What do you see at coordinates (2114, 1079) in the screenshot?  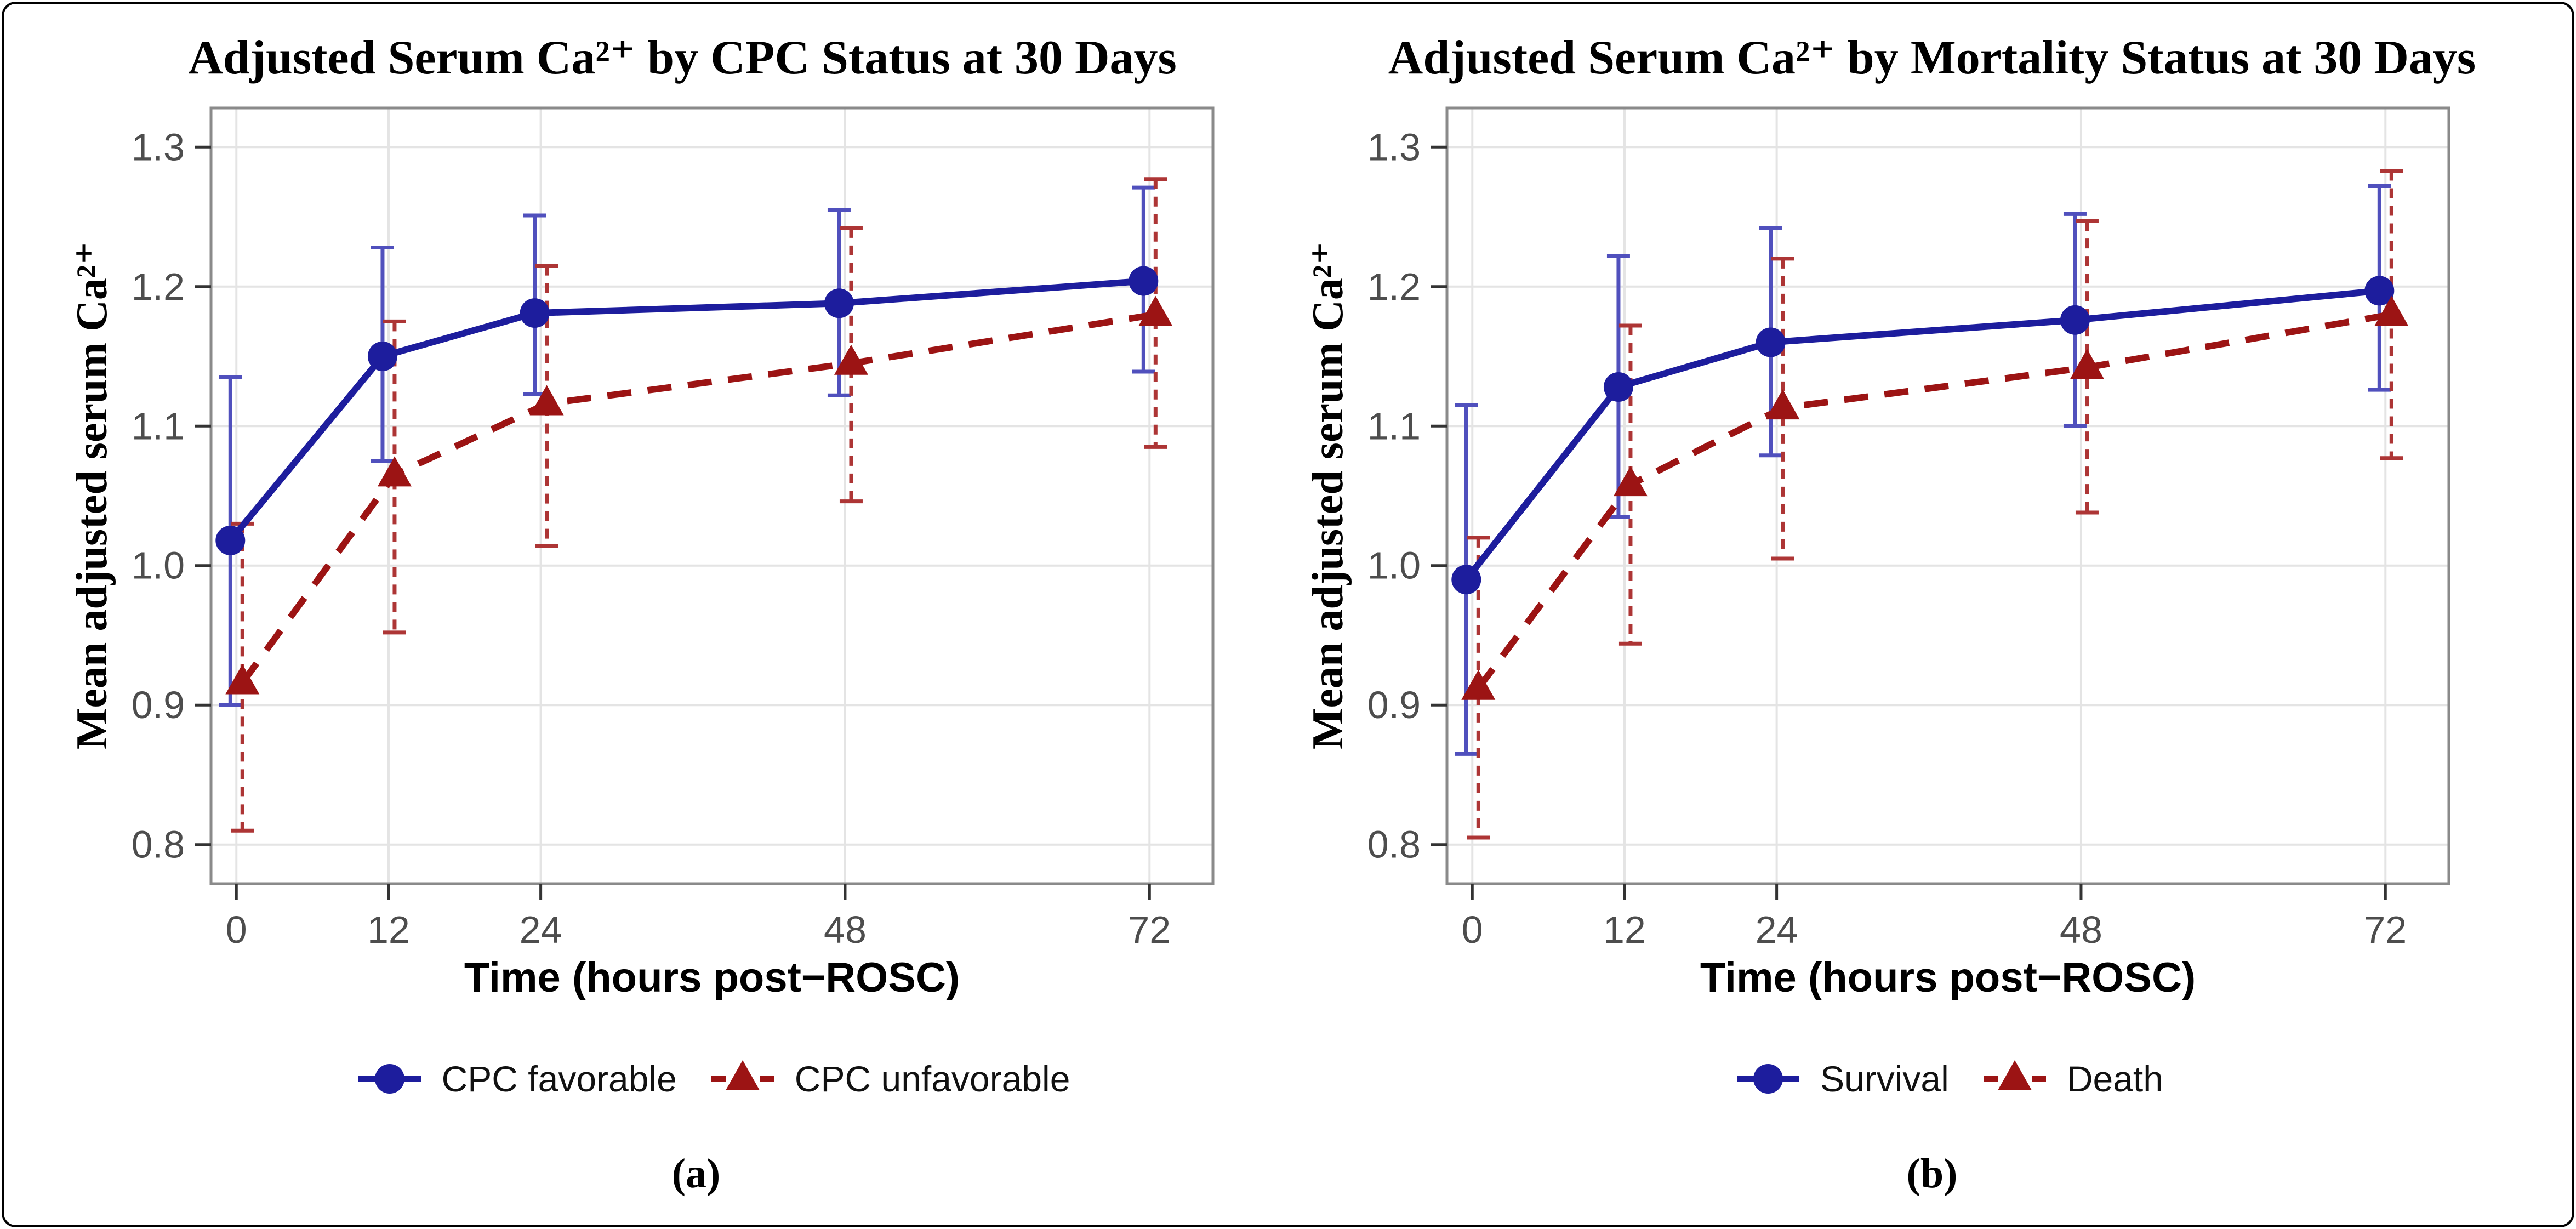 I see `legend-label: Death` at bounding box center [2114, 1079].